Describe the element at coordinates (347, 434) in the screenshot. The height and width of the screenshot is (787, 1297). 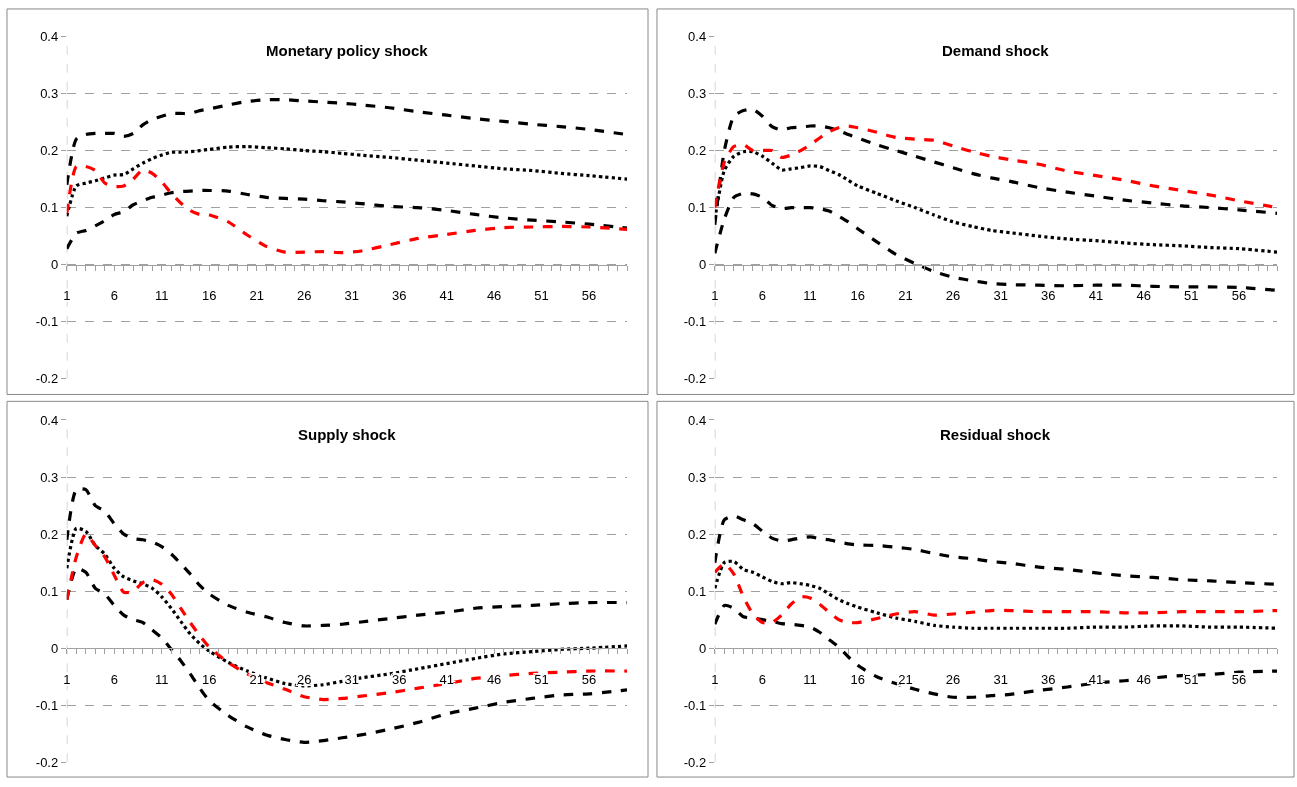
I see `chart-title: Supply shock` at that location.